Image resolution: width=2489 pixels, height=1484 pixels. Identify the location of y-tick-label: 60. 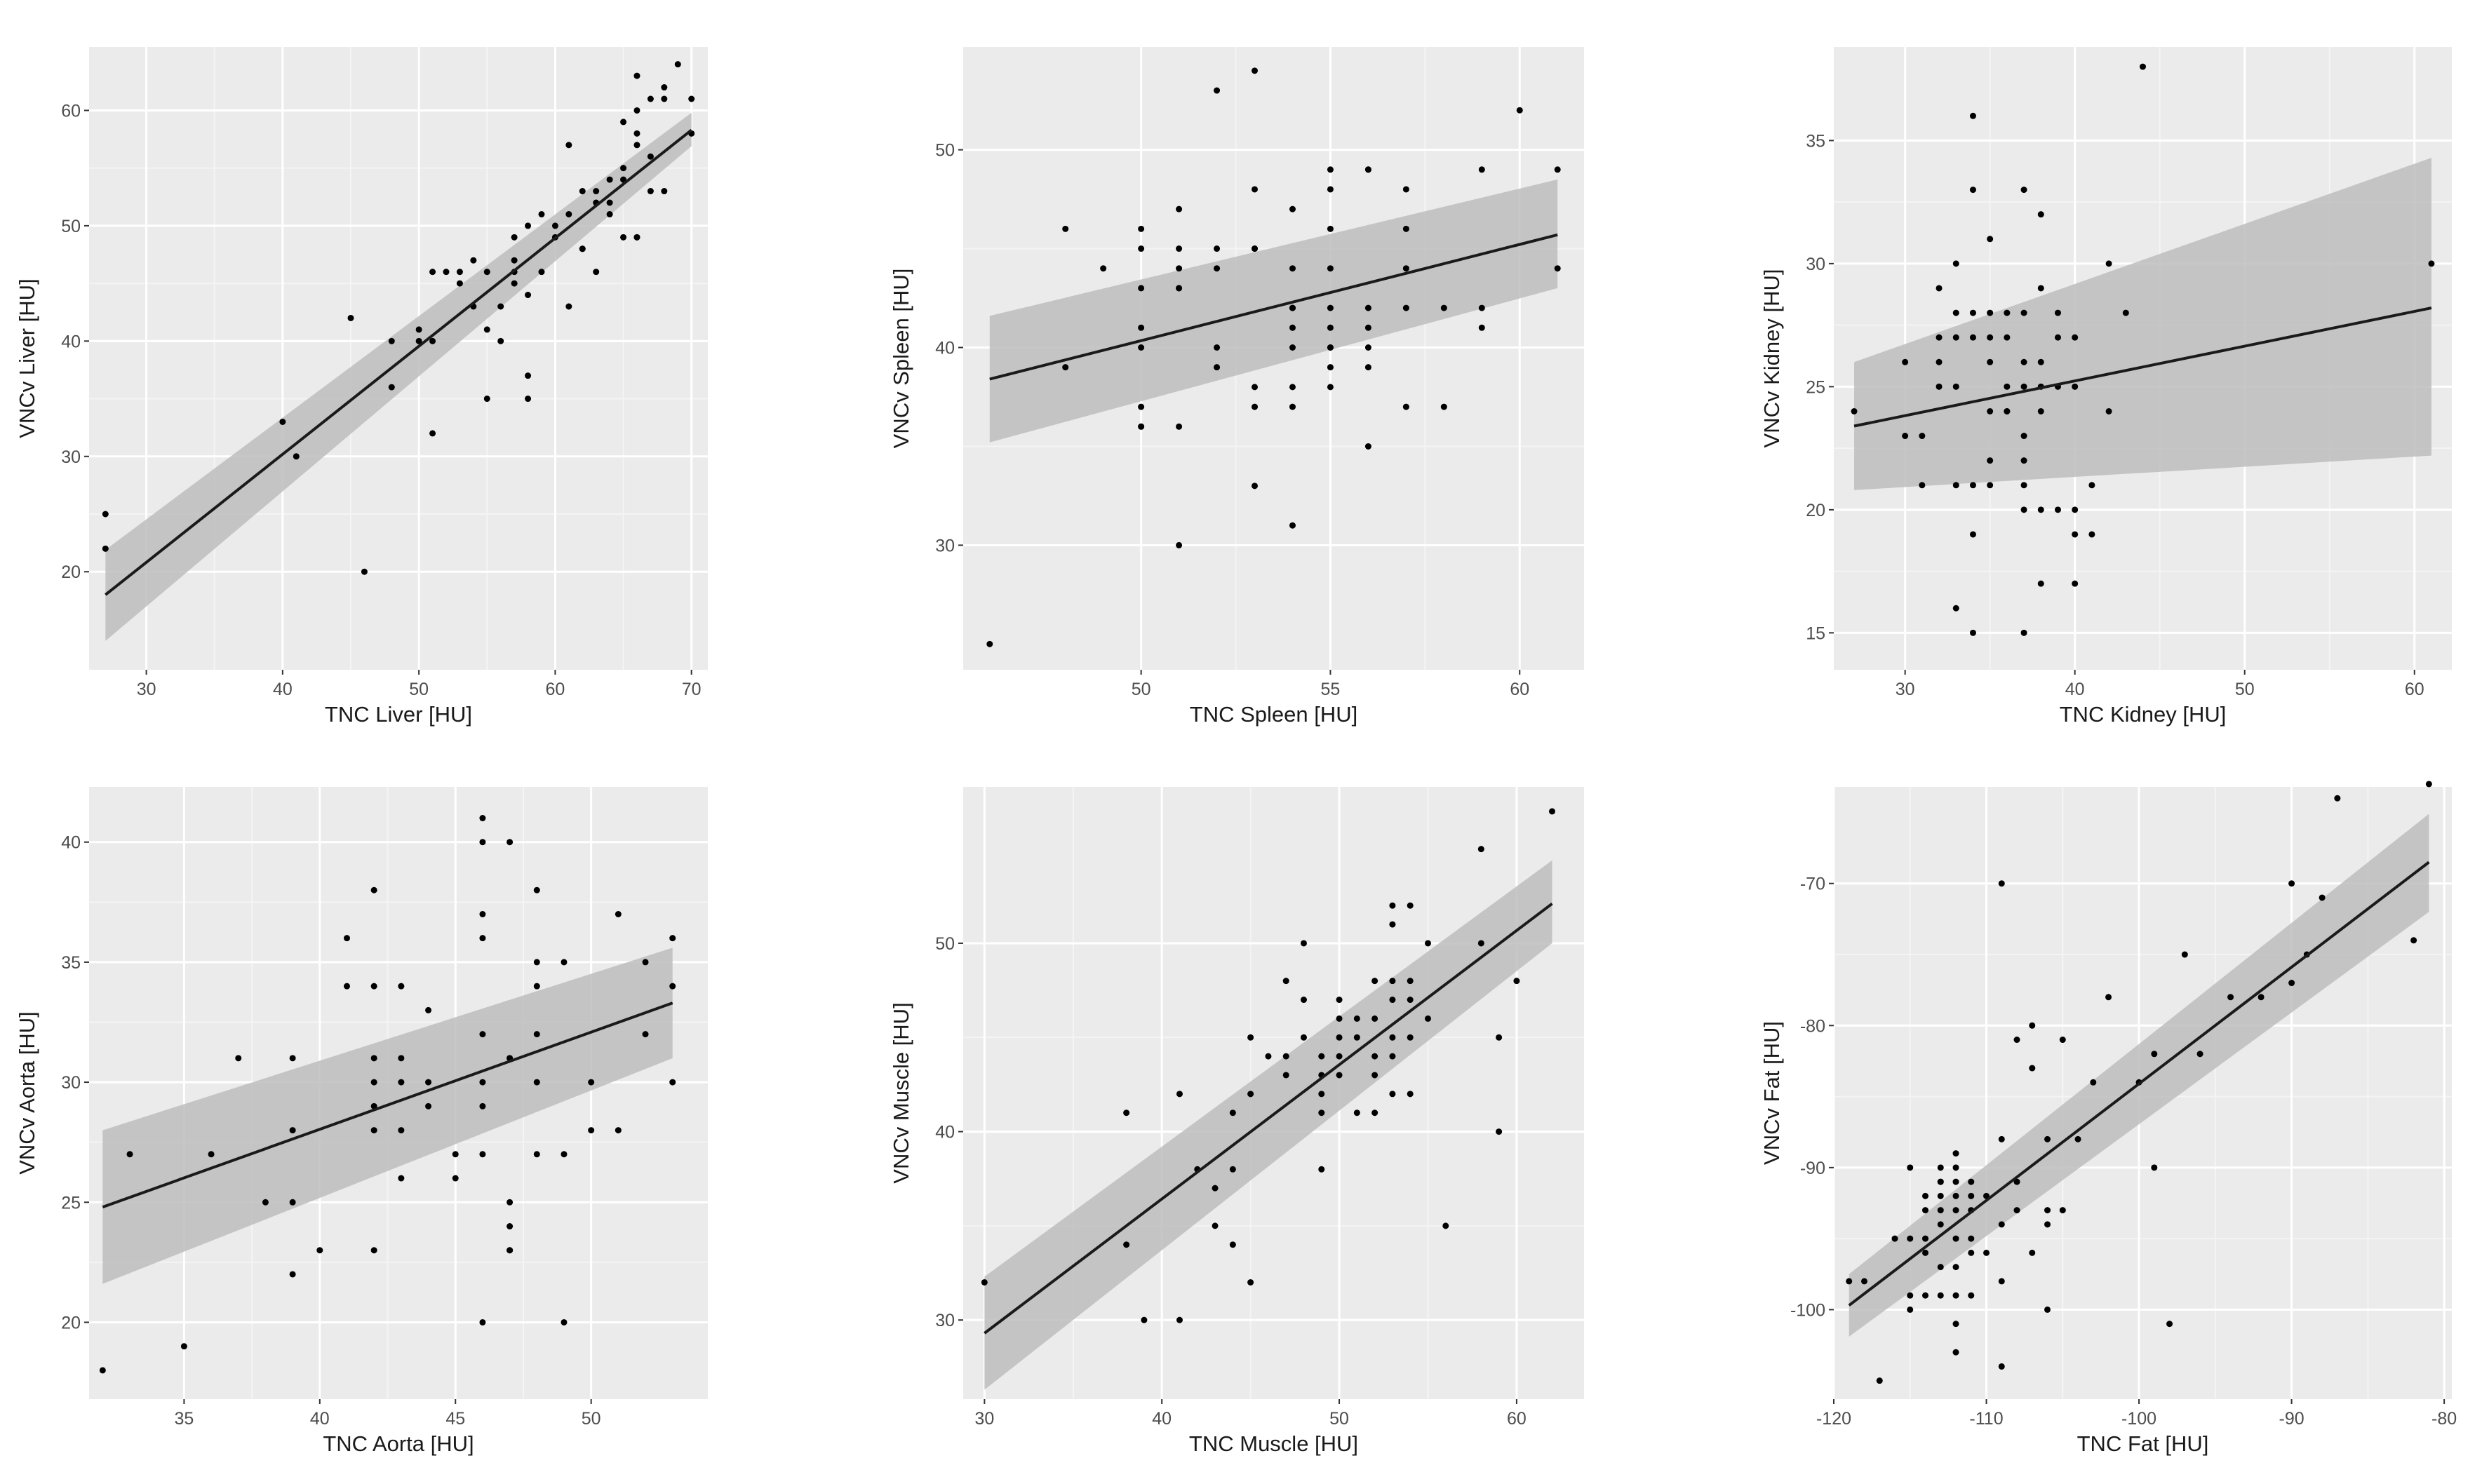
(71, 111).